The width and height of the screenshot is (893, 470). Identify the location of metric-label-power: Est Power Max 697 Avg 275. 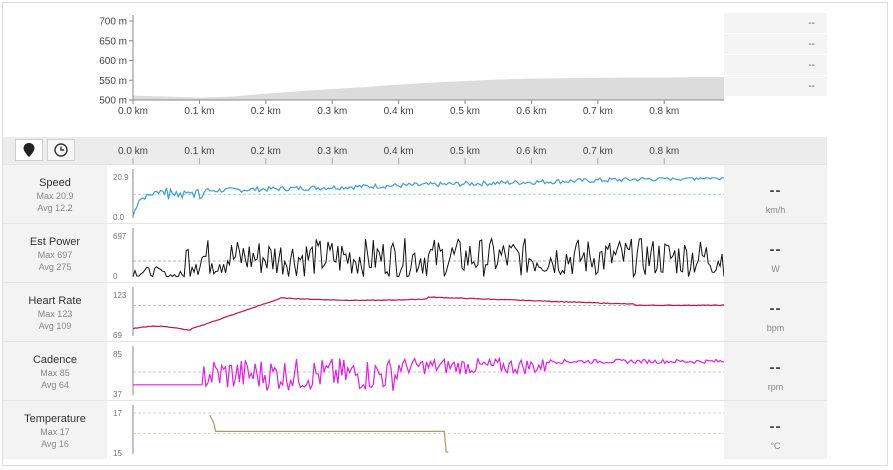
(55, 253).